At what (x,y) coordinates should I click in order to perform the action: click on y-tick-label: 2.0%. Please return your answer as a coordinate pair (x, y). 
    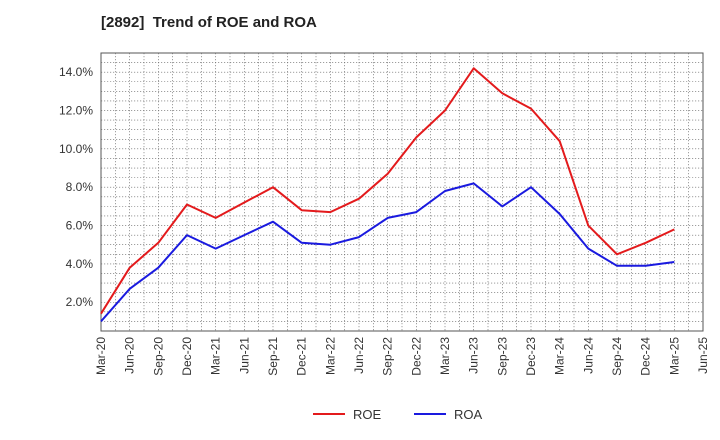
    Looking at the image, I should click on (80, 302).